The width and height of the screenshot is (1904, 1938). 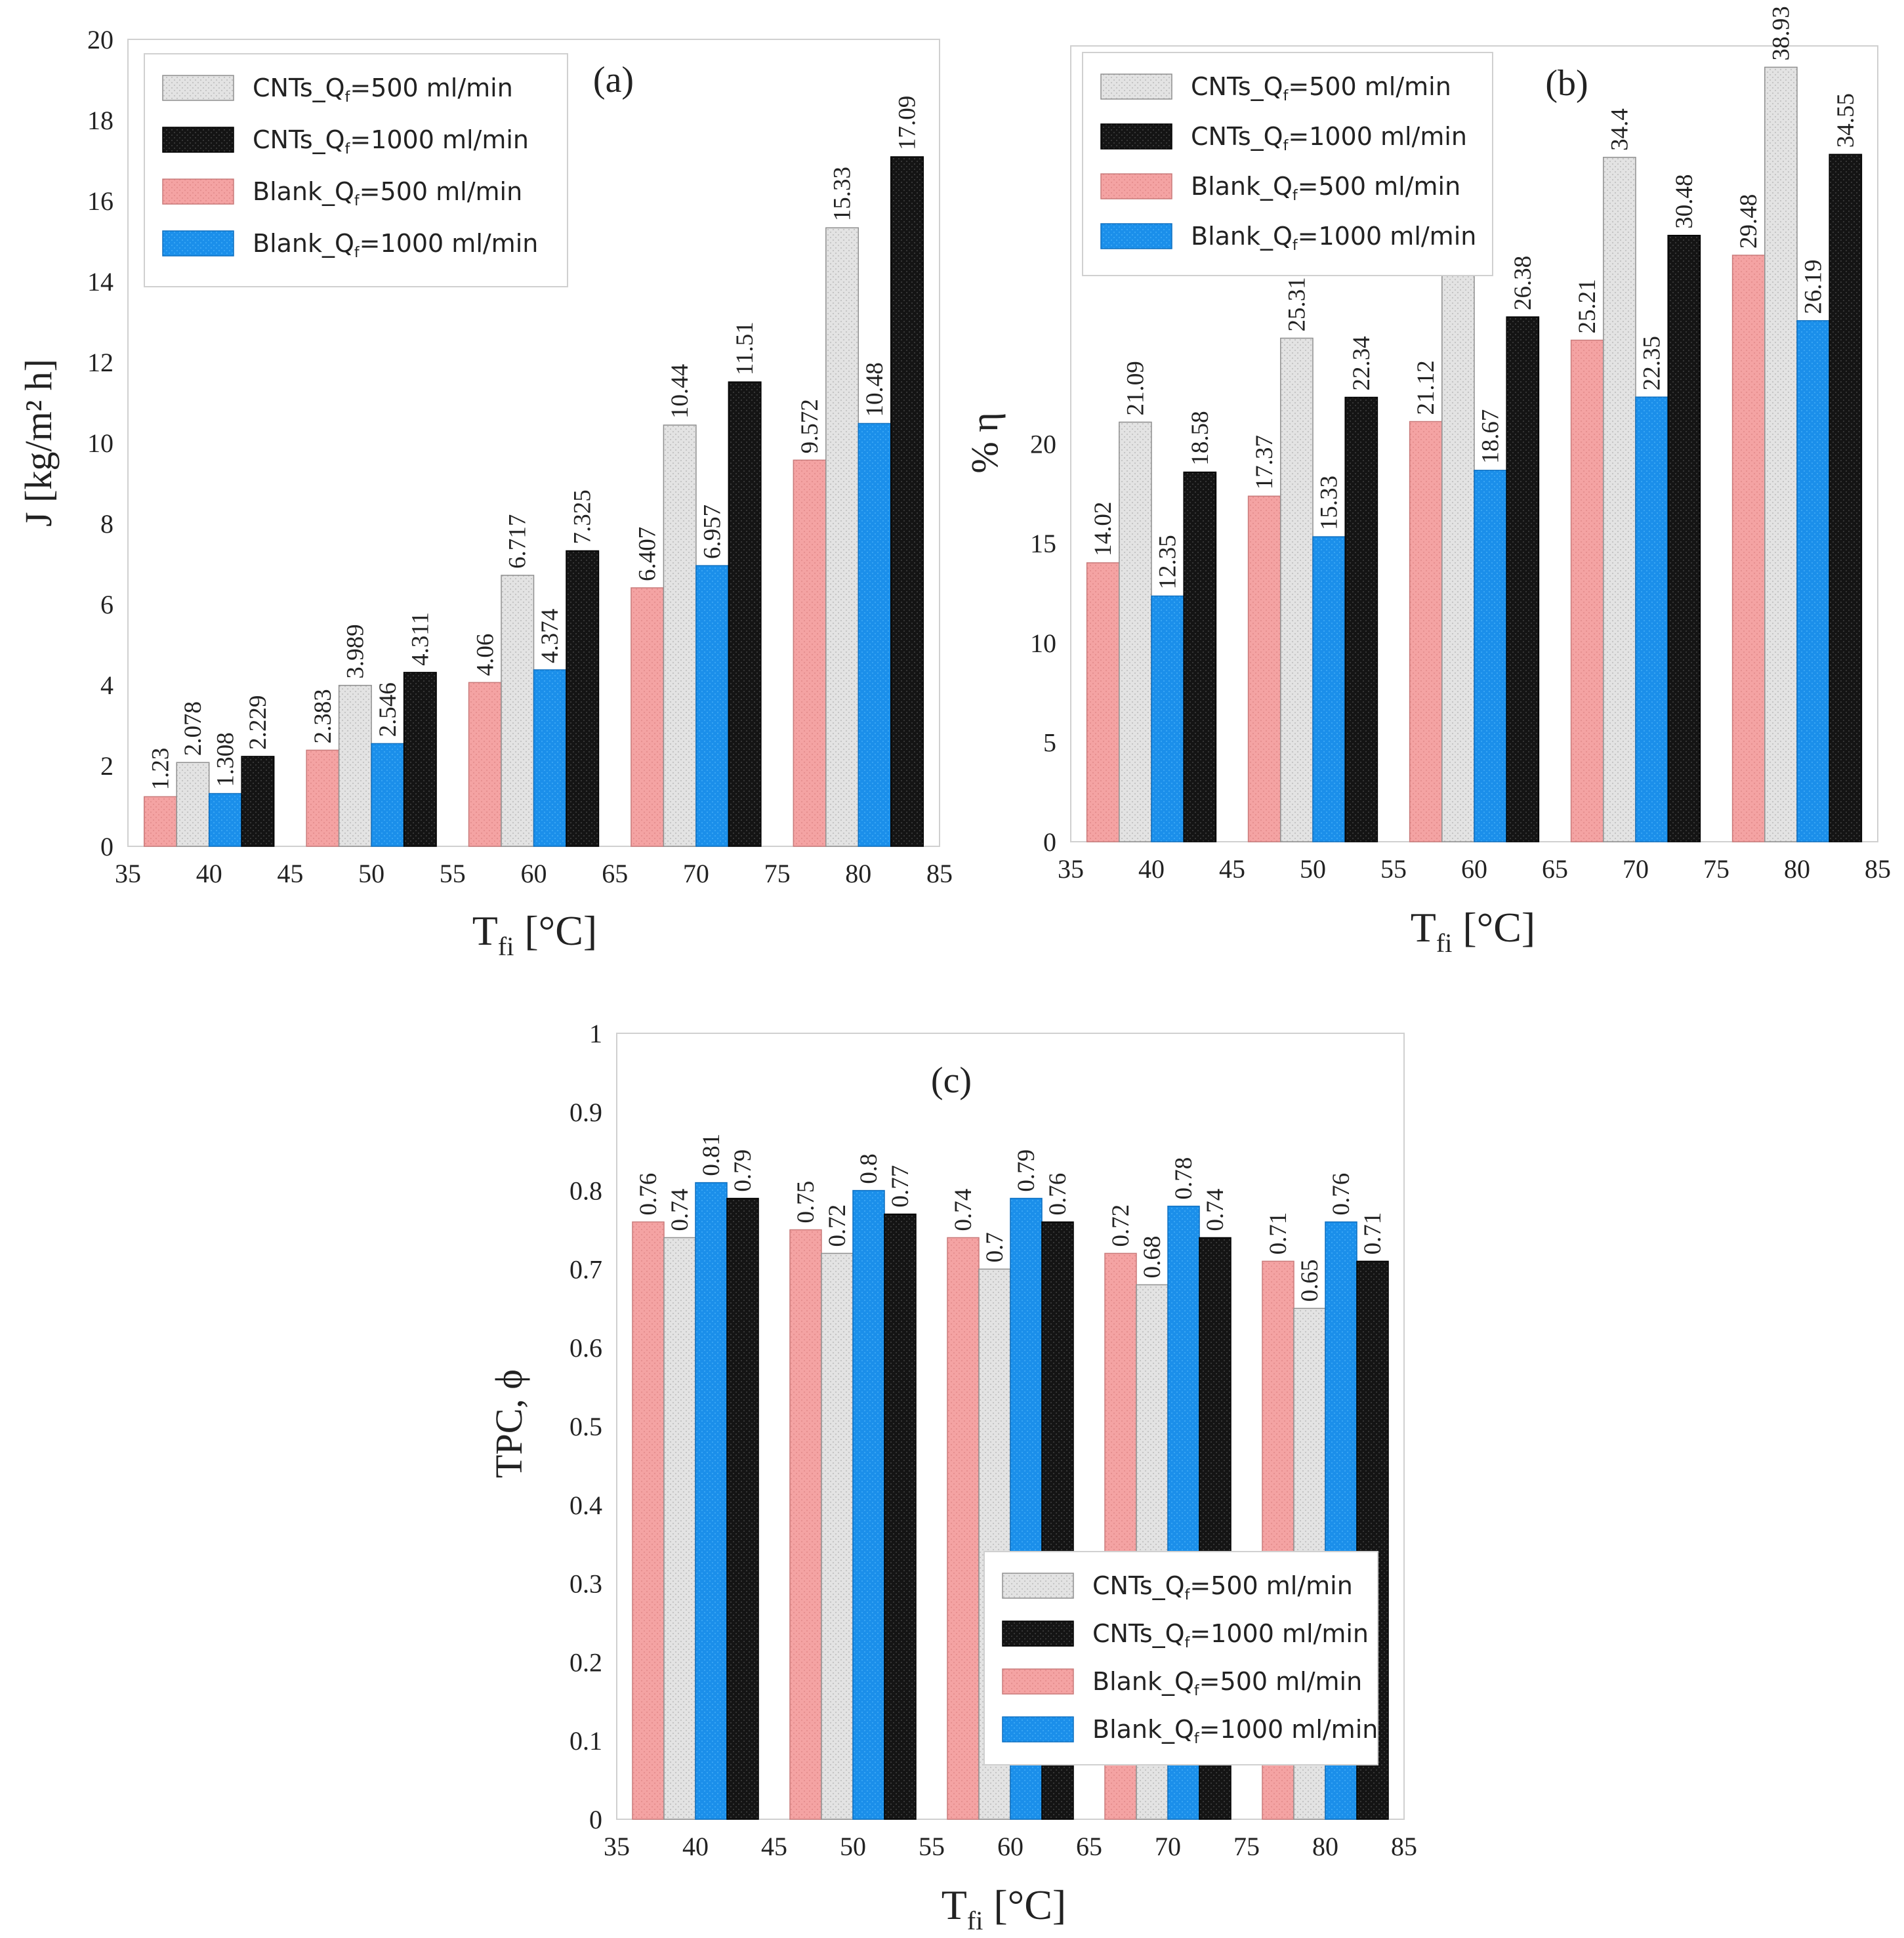 I want to click on y-tick-label: 0.6, so click(x=585, y=1348).